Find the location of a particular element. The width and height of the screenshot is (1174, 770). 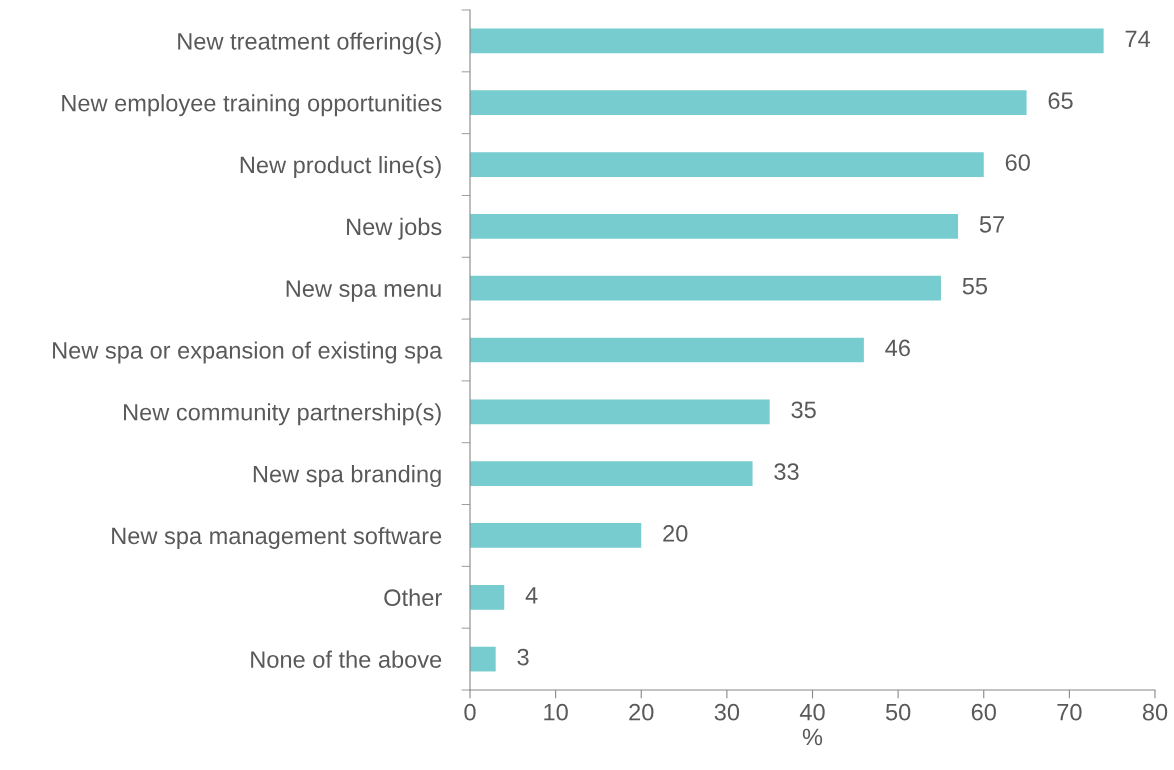

x-tick-label: 10 is located at coordinates (556, 712).